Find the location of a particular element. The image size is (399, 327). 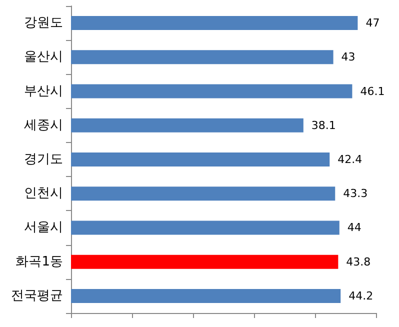

data-label: 43 is located at coordinates (348, 57).